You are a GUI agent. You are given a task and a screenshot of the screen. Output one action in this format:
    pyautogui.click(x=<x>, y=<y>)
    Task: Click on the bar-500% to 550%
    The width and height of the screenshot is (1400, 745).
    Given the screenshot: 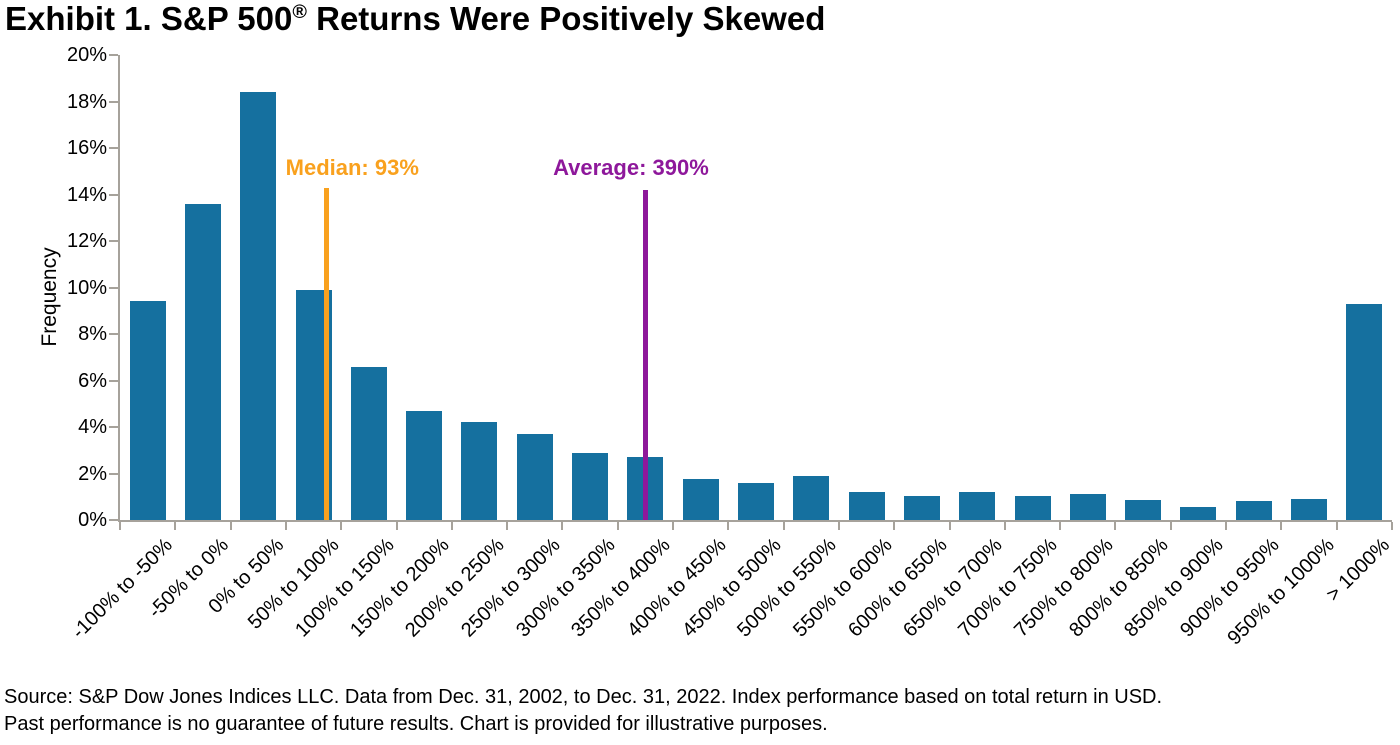 What is the action you would take?
    pyautogui.click(x=811, y=497)
    